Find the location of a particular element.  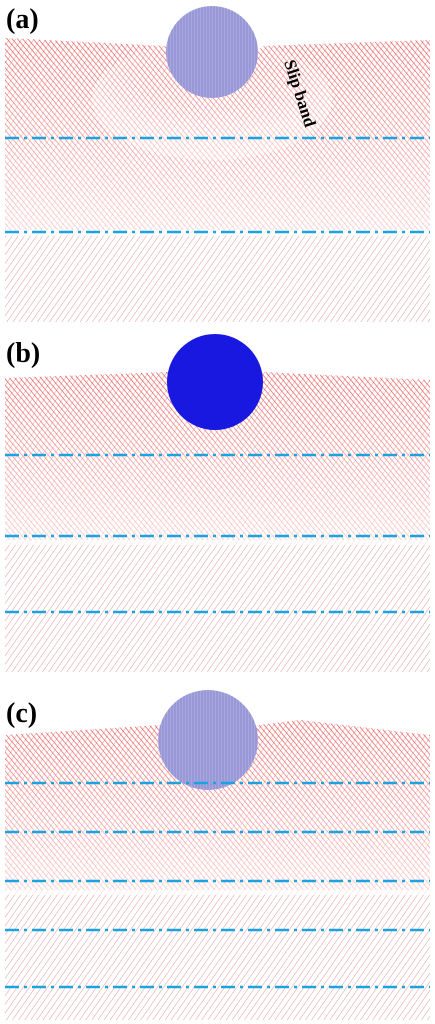

panel-label: (c) is located at coordinates (21, 713).